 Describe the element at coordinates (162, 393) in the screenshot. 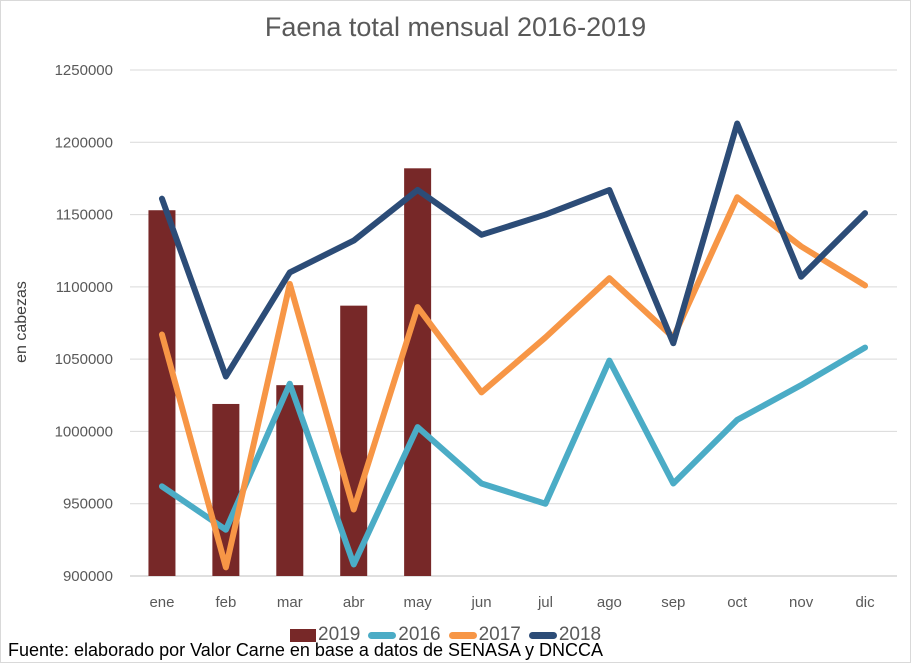

I see `bar-2019-ene` at that location.